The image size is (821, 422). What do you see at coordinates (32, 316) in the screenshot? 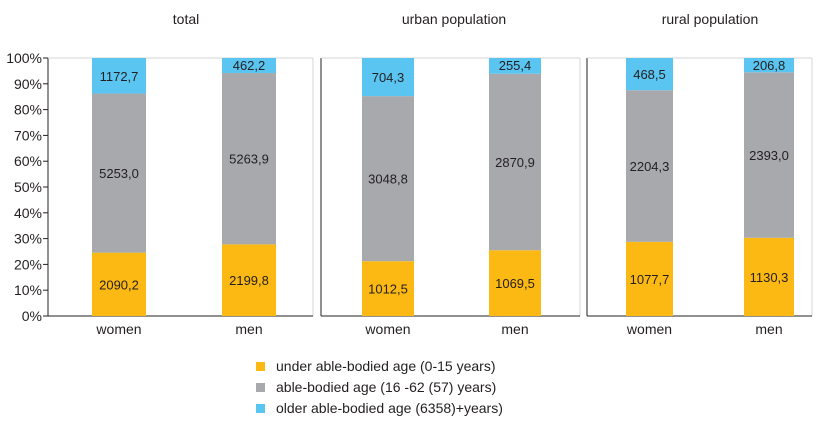
I see `y-tick-label: 0%` at bounding box center [32, 316].